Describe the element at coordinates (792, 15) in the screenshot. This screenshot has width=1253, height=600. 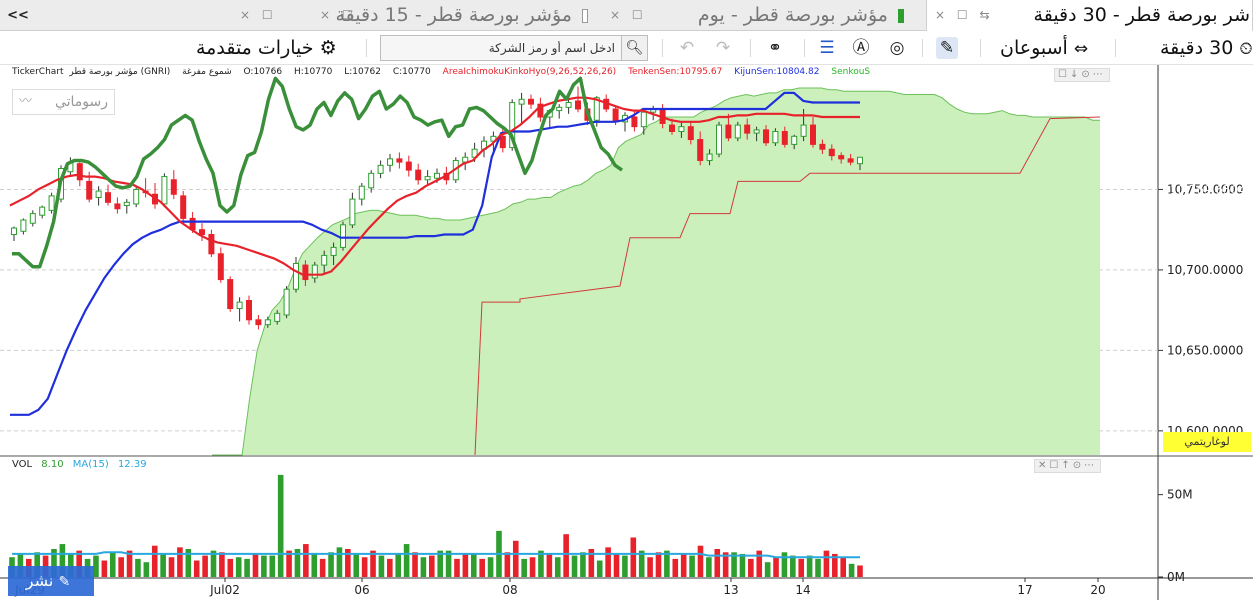
I see `tab-label: مؤشر بورصة قطر - يوم` at that location.